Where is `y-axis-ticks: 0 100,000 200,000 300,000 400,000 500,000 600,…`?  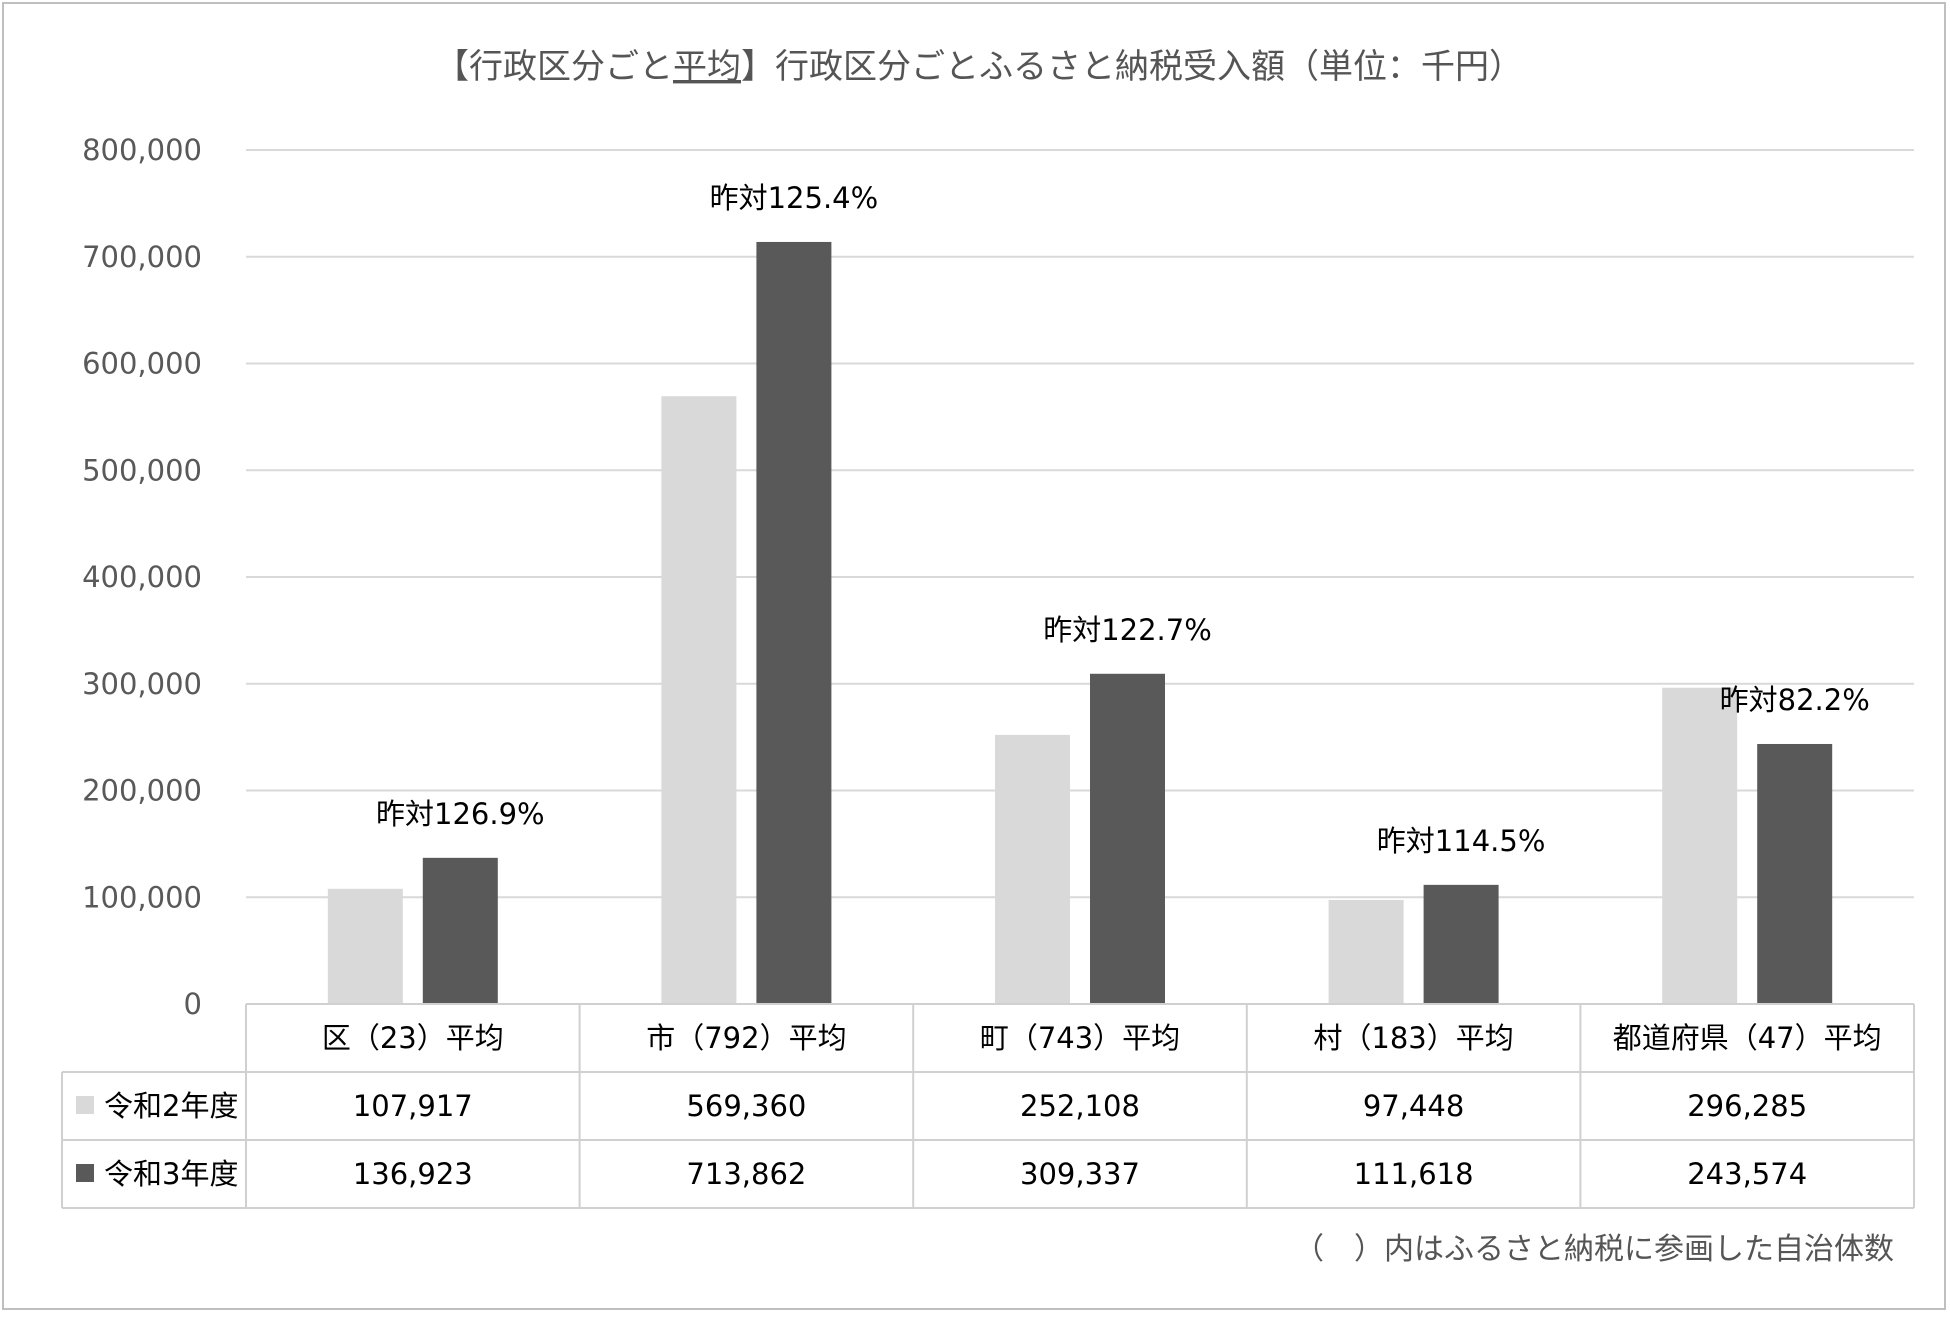
y-axis-ticks: 0 100,000 200,000 300,000 400,000 500,000 600,… is located at coordinates (142, 577).